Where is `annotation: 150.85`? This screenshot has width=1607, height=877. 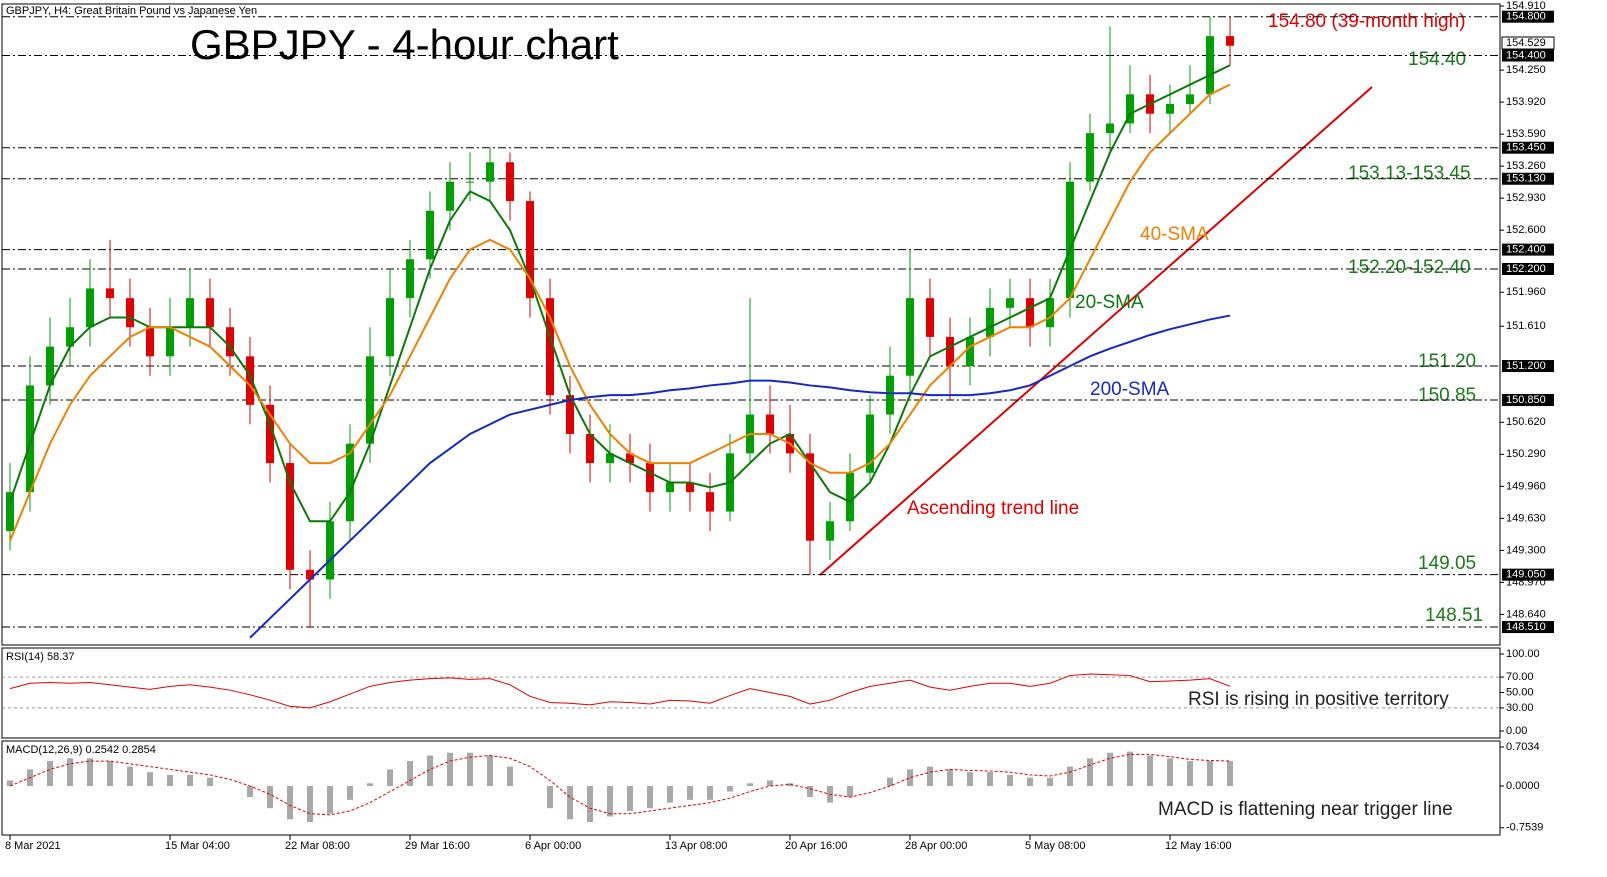 annotation: 150.85 is located at coordinates (1447, 395).